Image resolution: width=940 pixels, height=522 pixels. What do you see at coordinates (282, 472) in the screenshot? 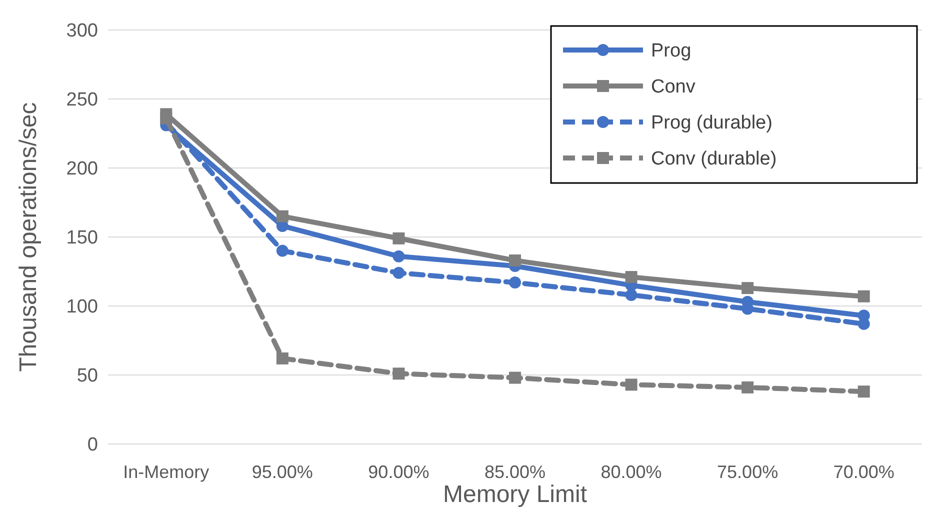
I see `x-tick-label: 95.00%` at bounding box center [282, 472].